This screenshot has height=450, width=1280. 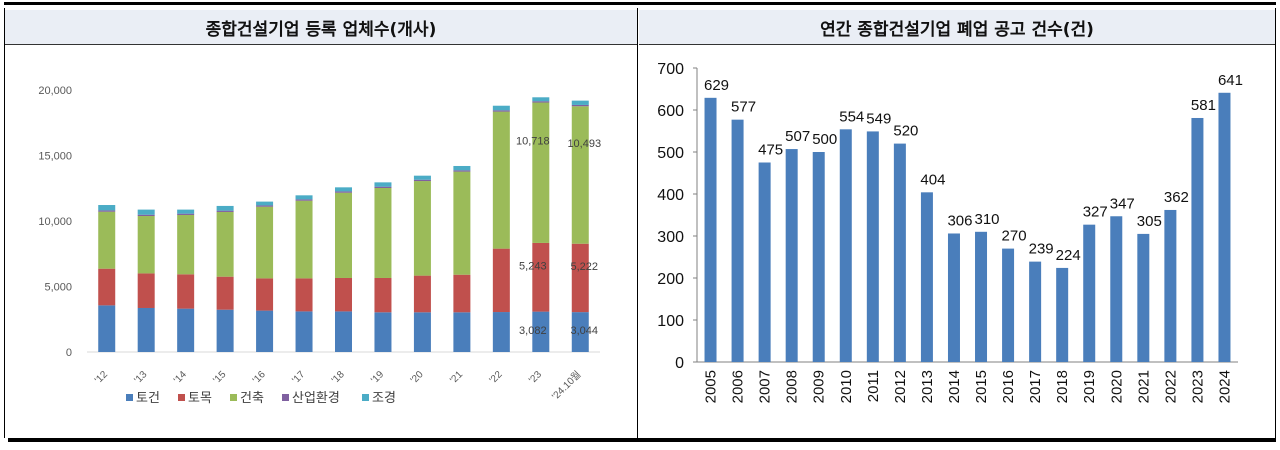 I want to click on bar-2016, so click(x=1008, y=305).